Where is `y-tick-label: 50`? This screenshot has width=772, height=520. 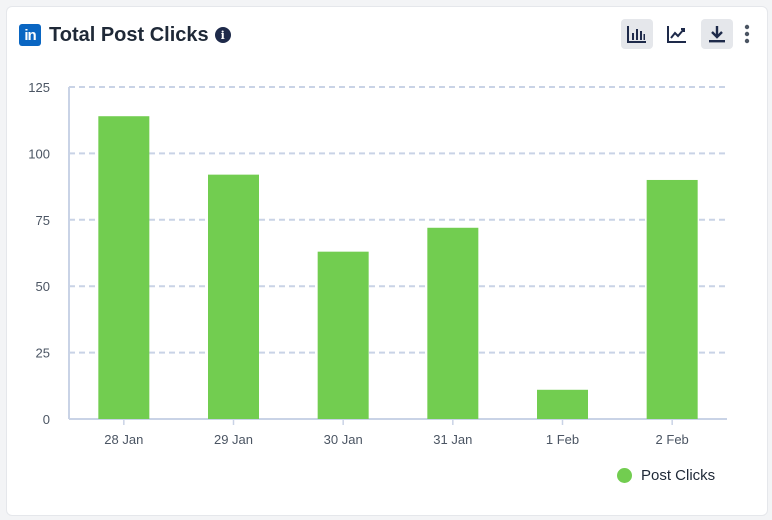
y-tick-label: 50 is located at coordinates (43, 286).